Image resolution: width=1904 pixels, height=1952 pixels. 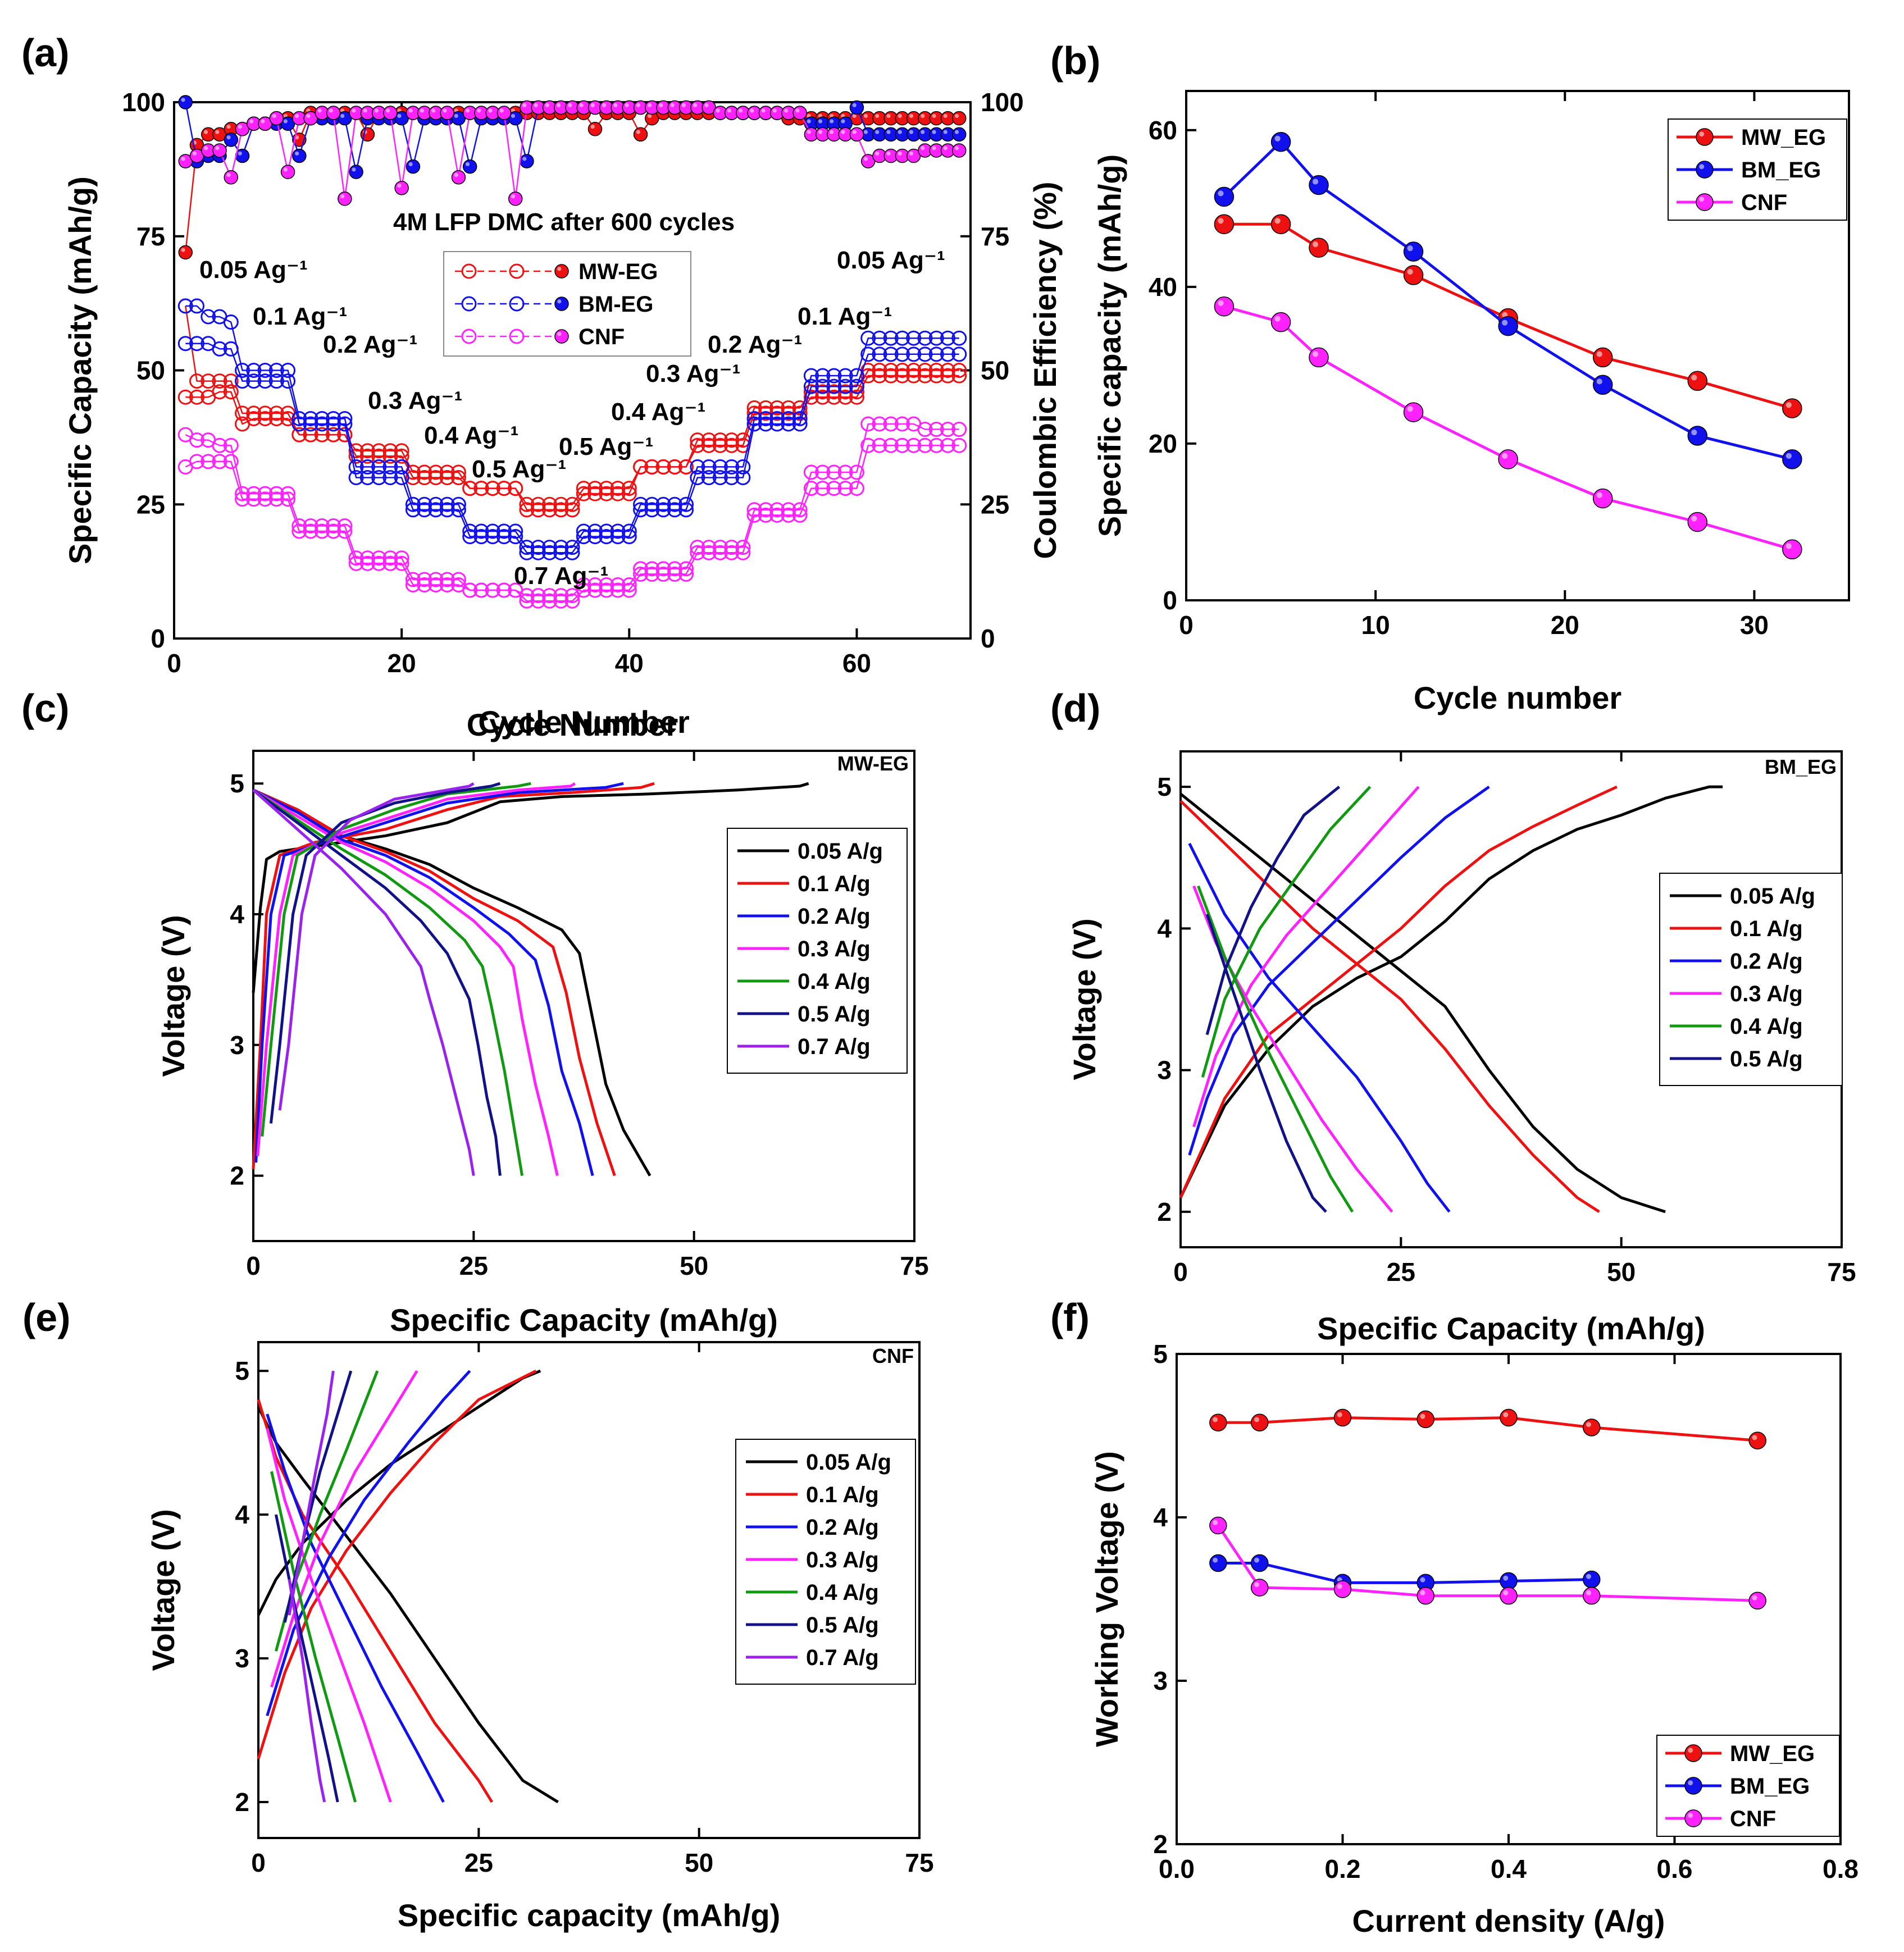 What do you see at coordinates (80, 370) in the screenshot?
I see `y-axis-title-a: Specific Capacity (mAh/g)` at bounding box center [80, 370].